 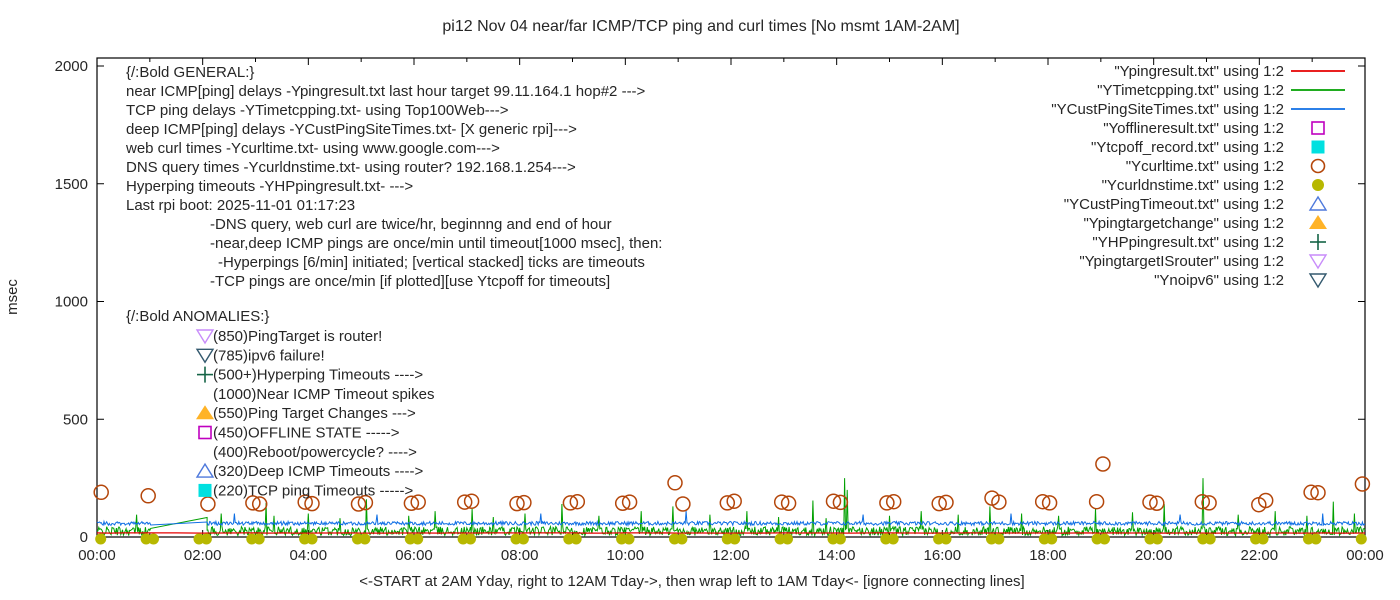 What do you see at coordinates (75, 419) in the screenshot?
I see `y-tick-label: 500` at bounding box center [75, 419].